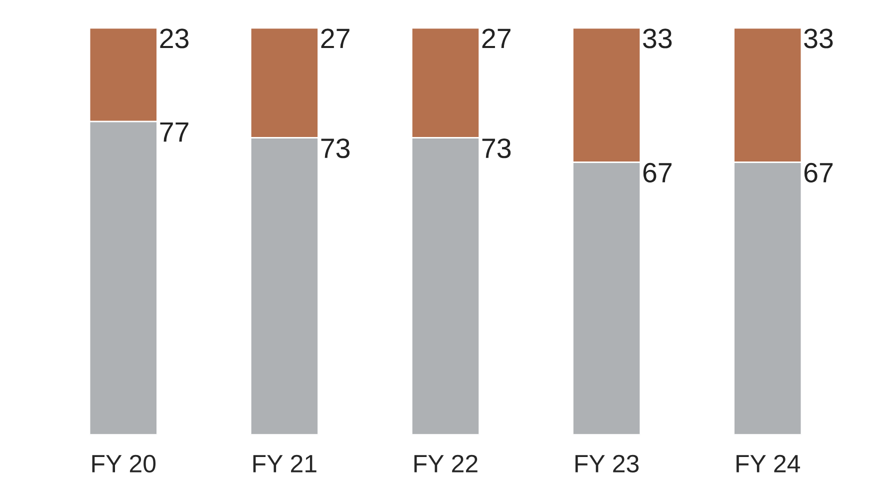  What do you see at coordinates (174, 38) in the screenshot?
I see `data-label: 23` at bounding box center [174, 38].